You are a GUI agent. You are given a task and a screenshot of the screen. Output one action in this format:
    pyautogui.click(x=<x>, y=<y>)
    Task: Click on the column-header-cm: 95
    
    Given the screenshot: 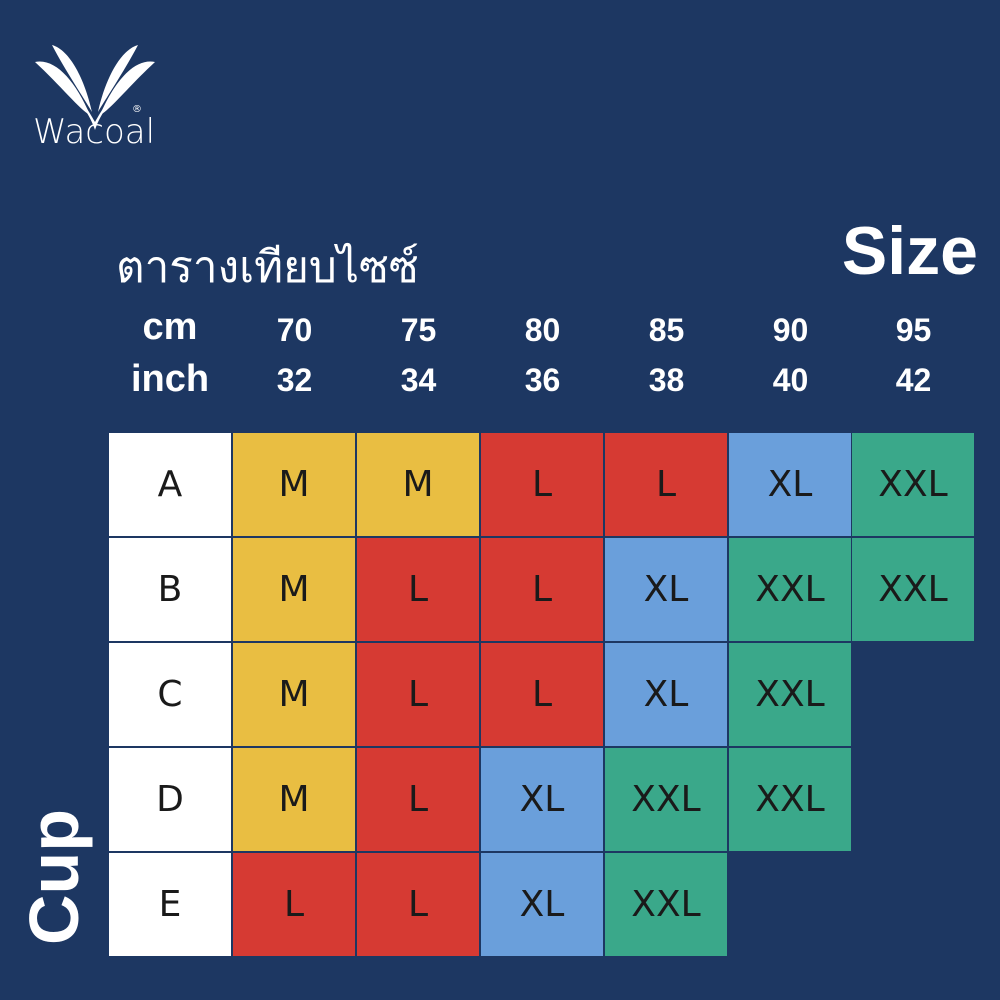 What is the action you would take?
    pyautogui.click(x=913, y=330)
    